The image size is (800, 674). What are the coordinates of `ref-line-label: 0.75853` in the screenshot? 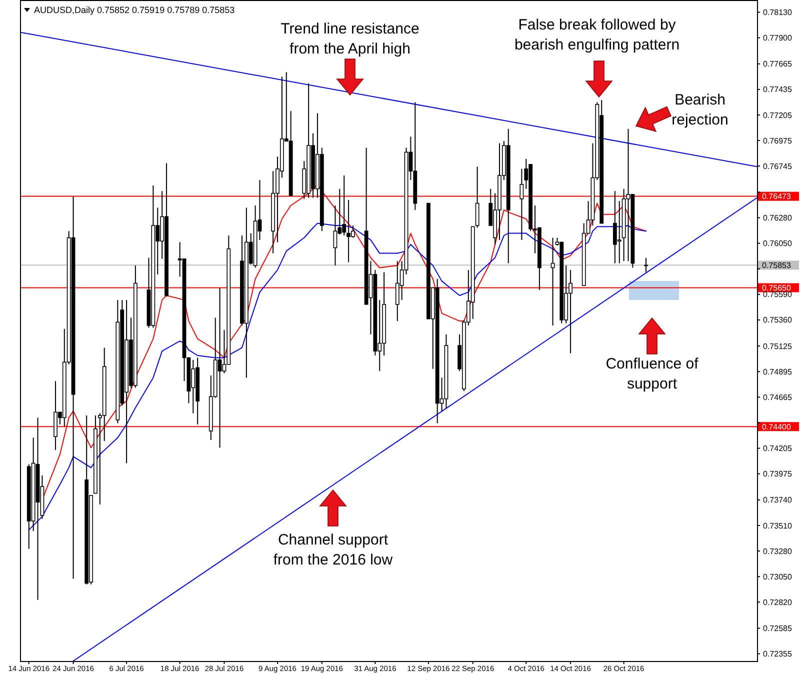 It's located at (777, 265).